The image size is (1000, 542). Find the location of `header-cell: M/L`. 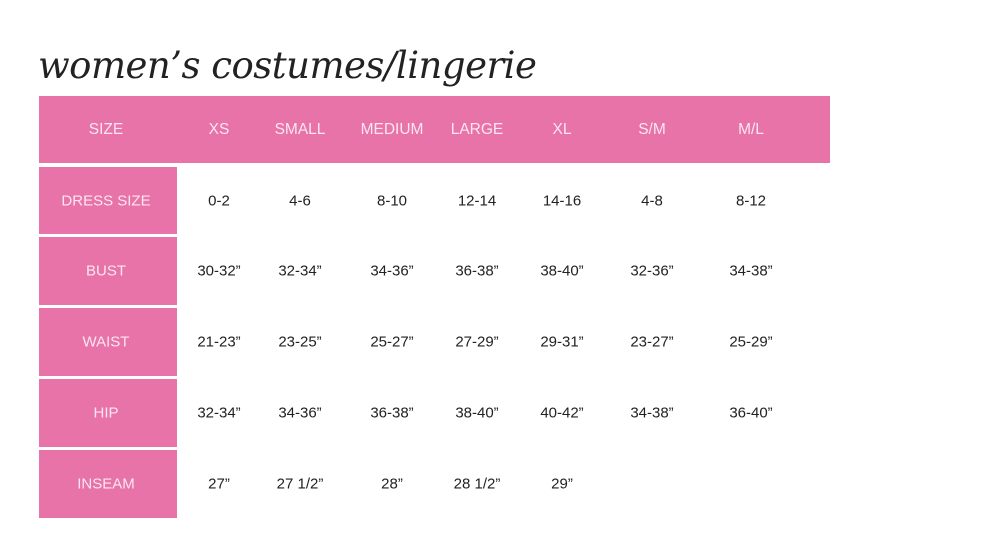

header-cell: M/L is located at coordinates (751, 129).